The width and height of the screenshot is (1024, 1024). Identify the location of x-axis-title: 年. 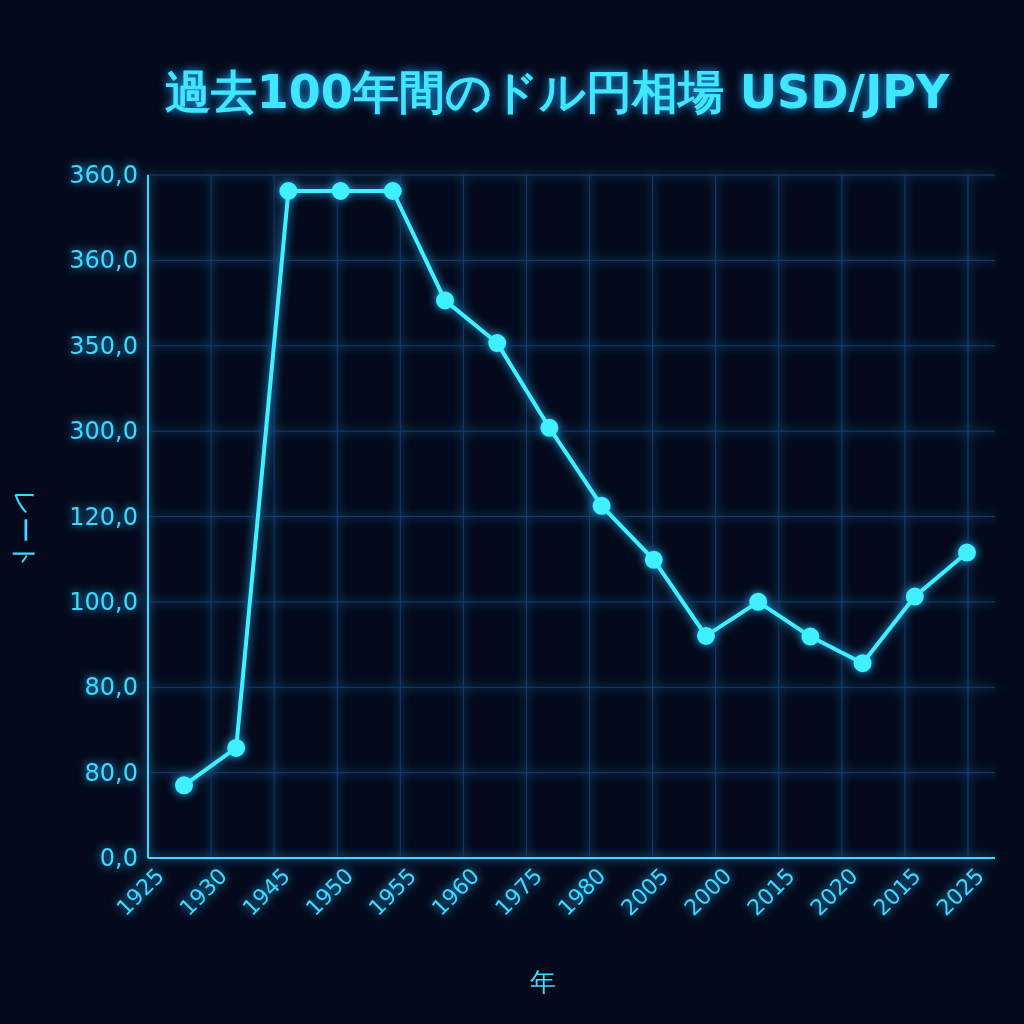
(543, 982).